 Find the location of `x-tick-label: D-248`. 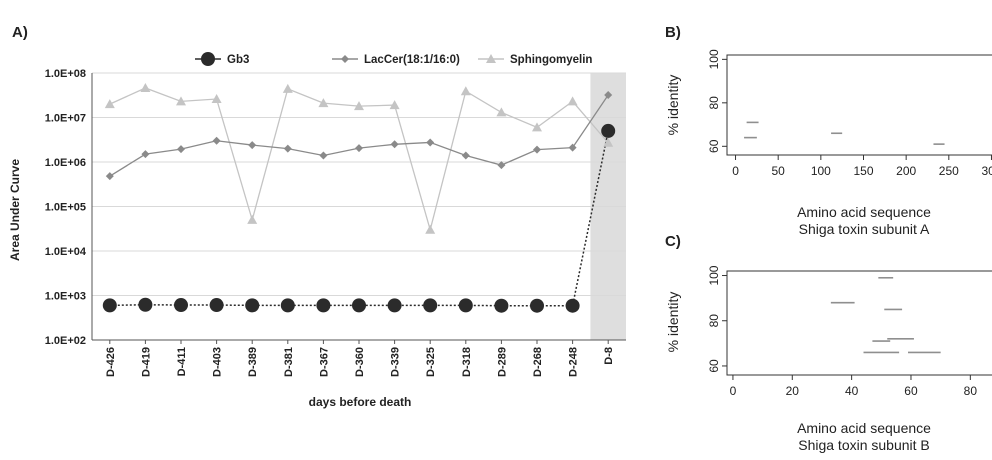

x-tick-label: D-248 is located at coordinates (574, 362).